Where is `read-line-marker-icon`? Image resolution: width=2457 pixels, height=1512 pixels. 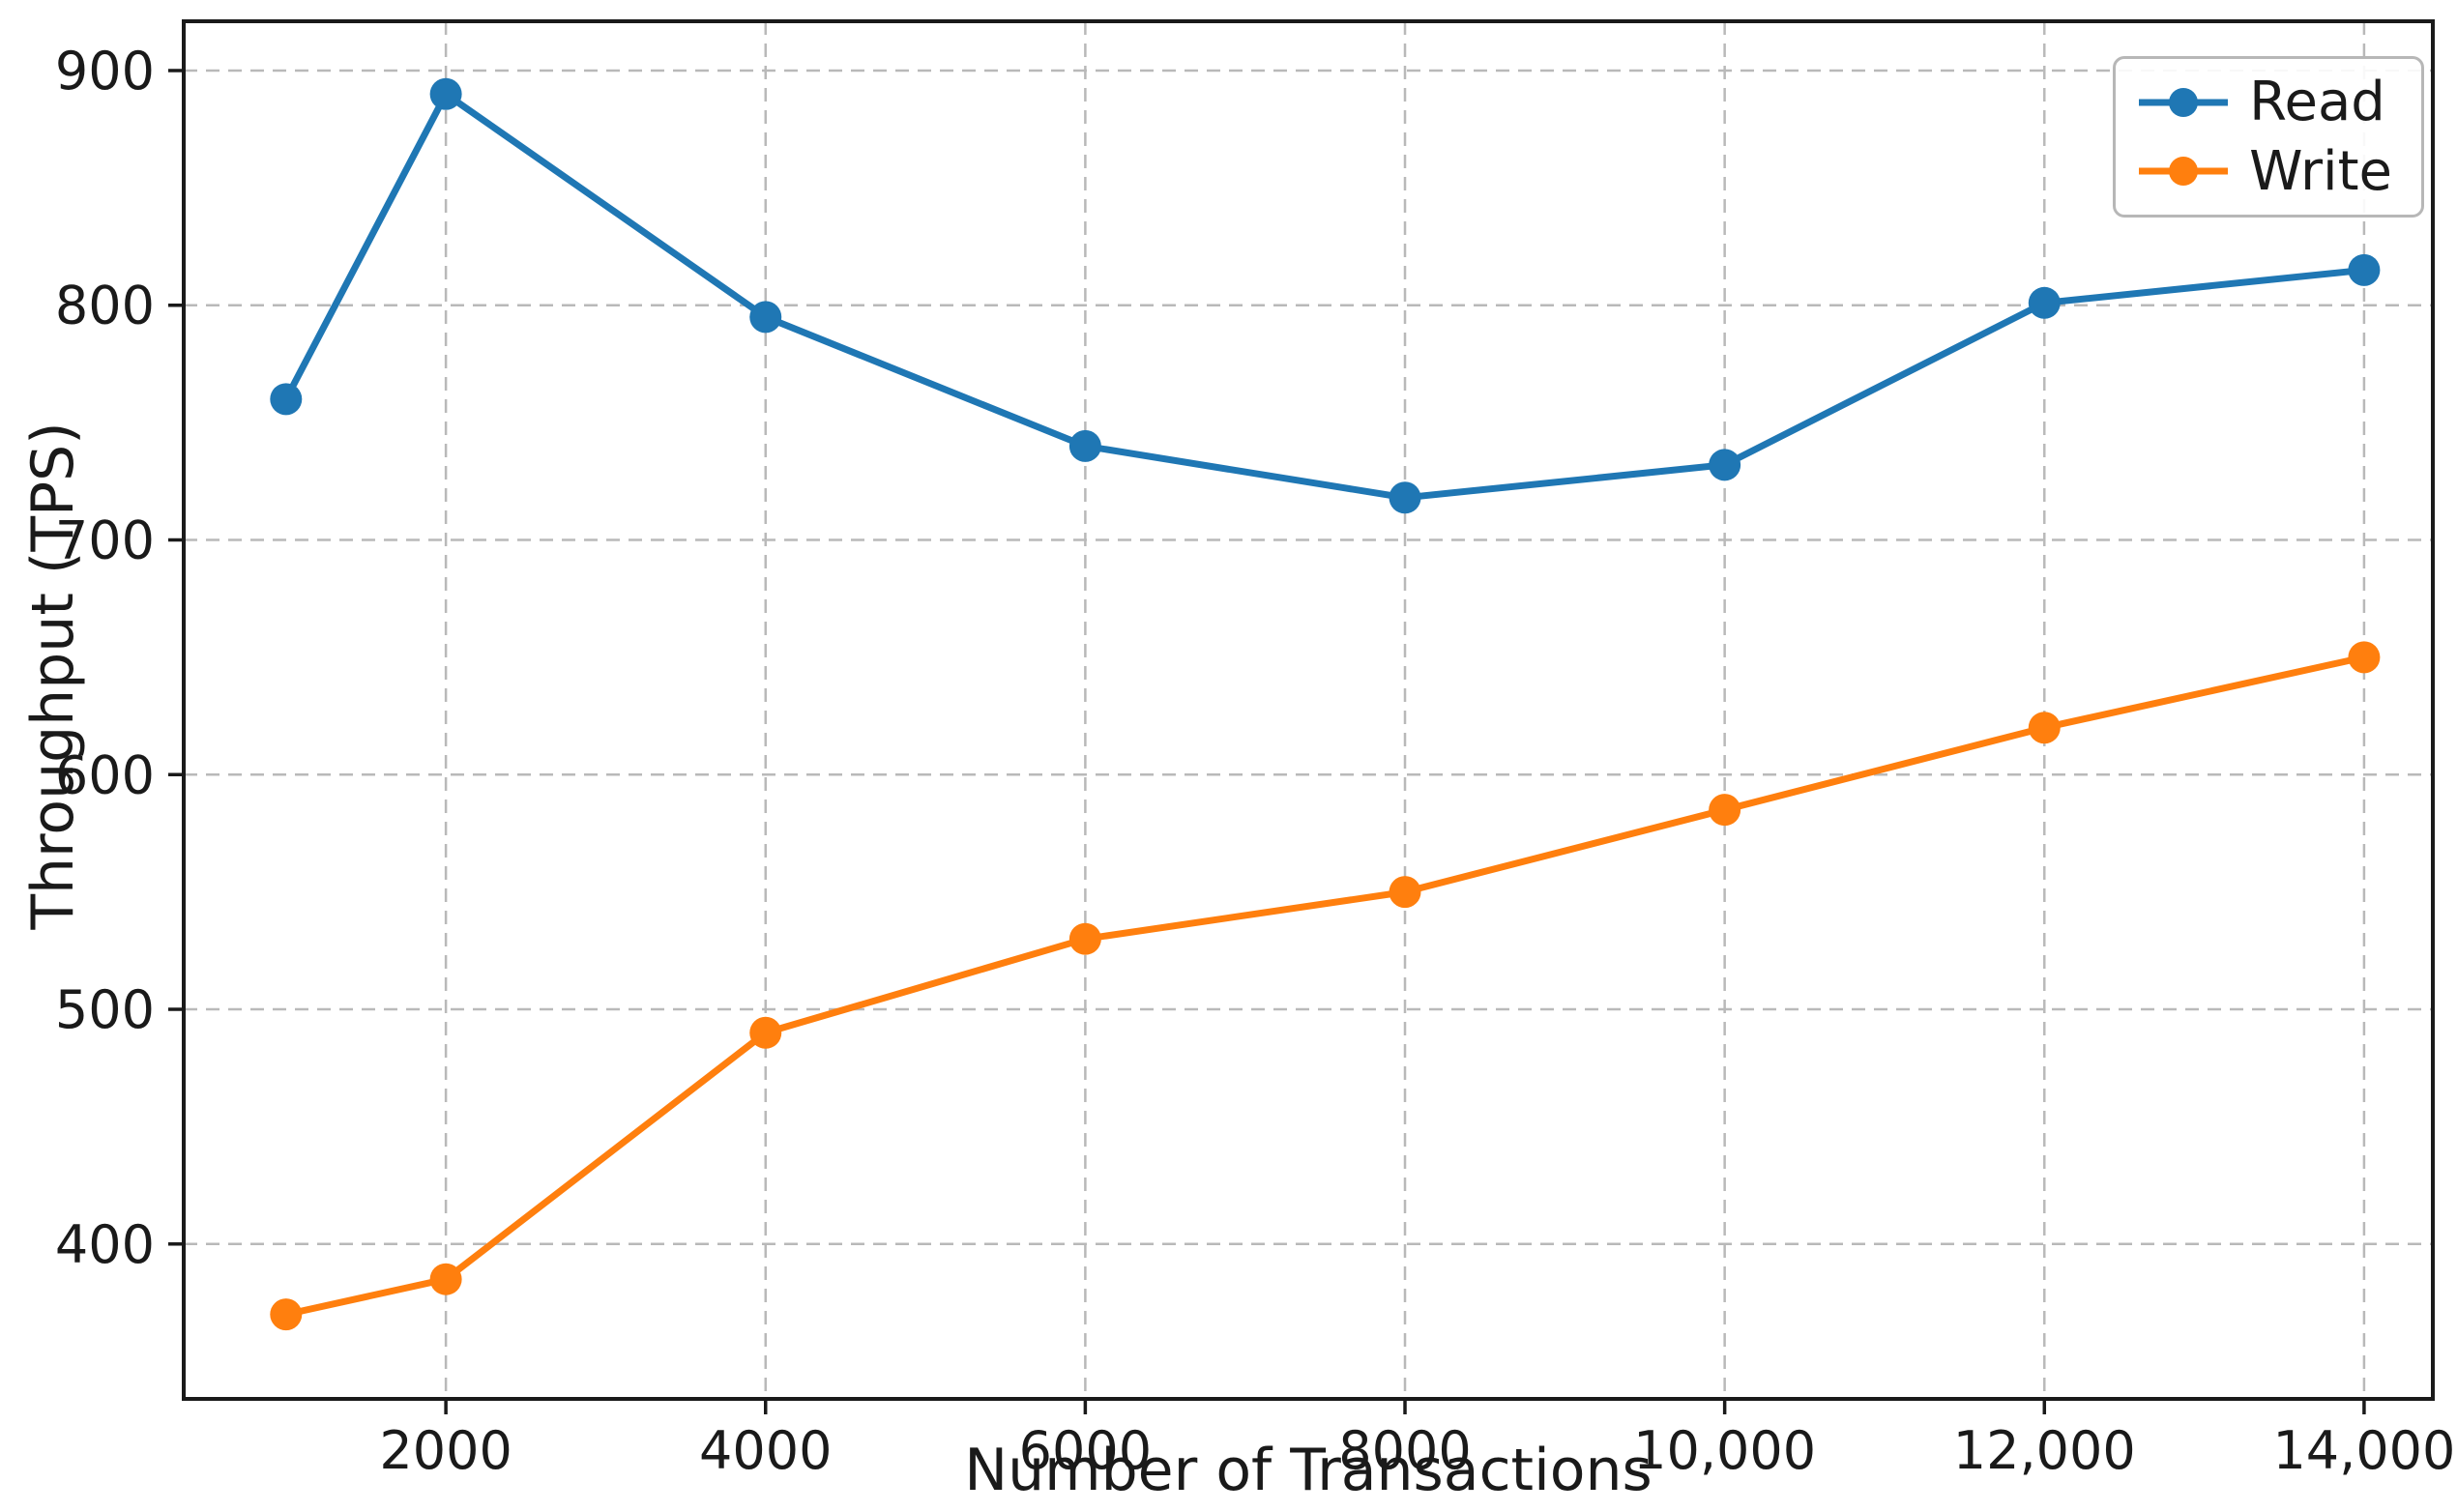 read-line-marker-icon is located at coordinates (2184, 102).